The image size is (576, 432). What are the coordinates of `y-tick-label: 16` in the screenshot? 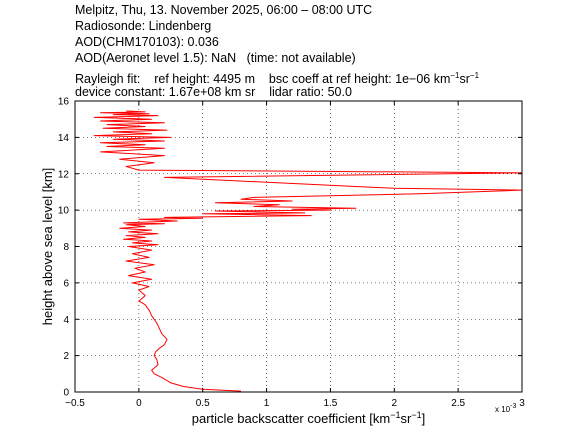 It's located at (64, 102).